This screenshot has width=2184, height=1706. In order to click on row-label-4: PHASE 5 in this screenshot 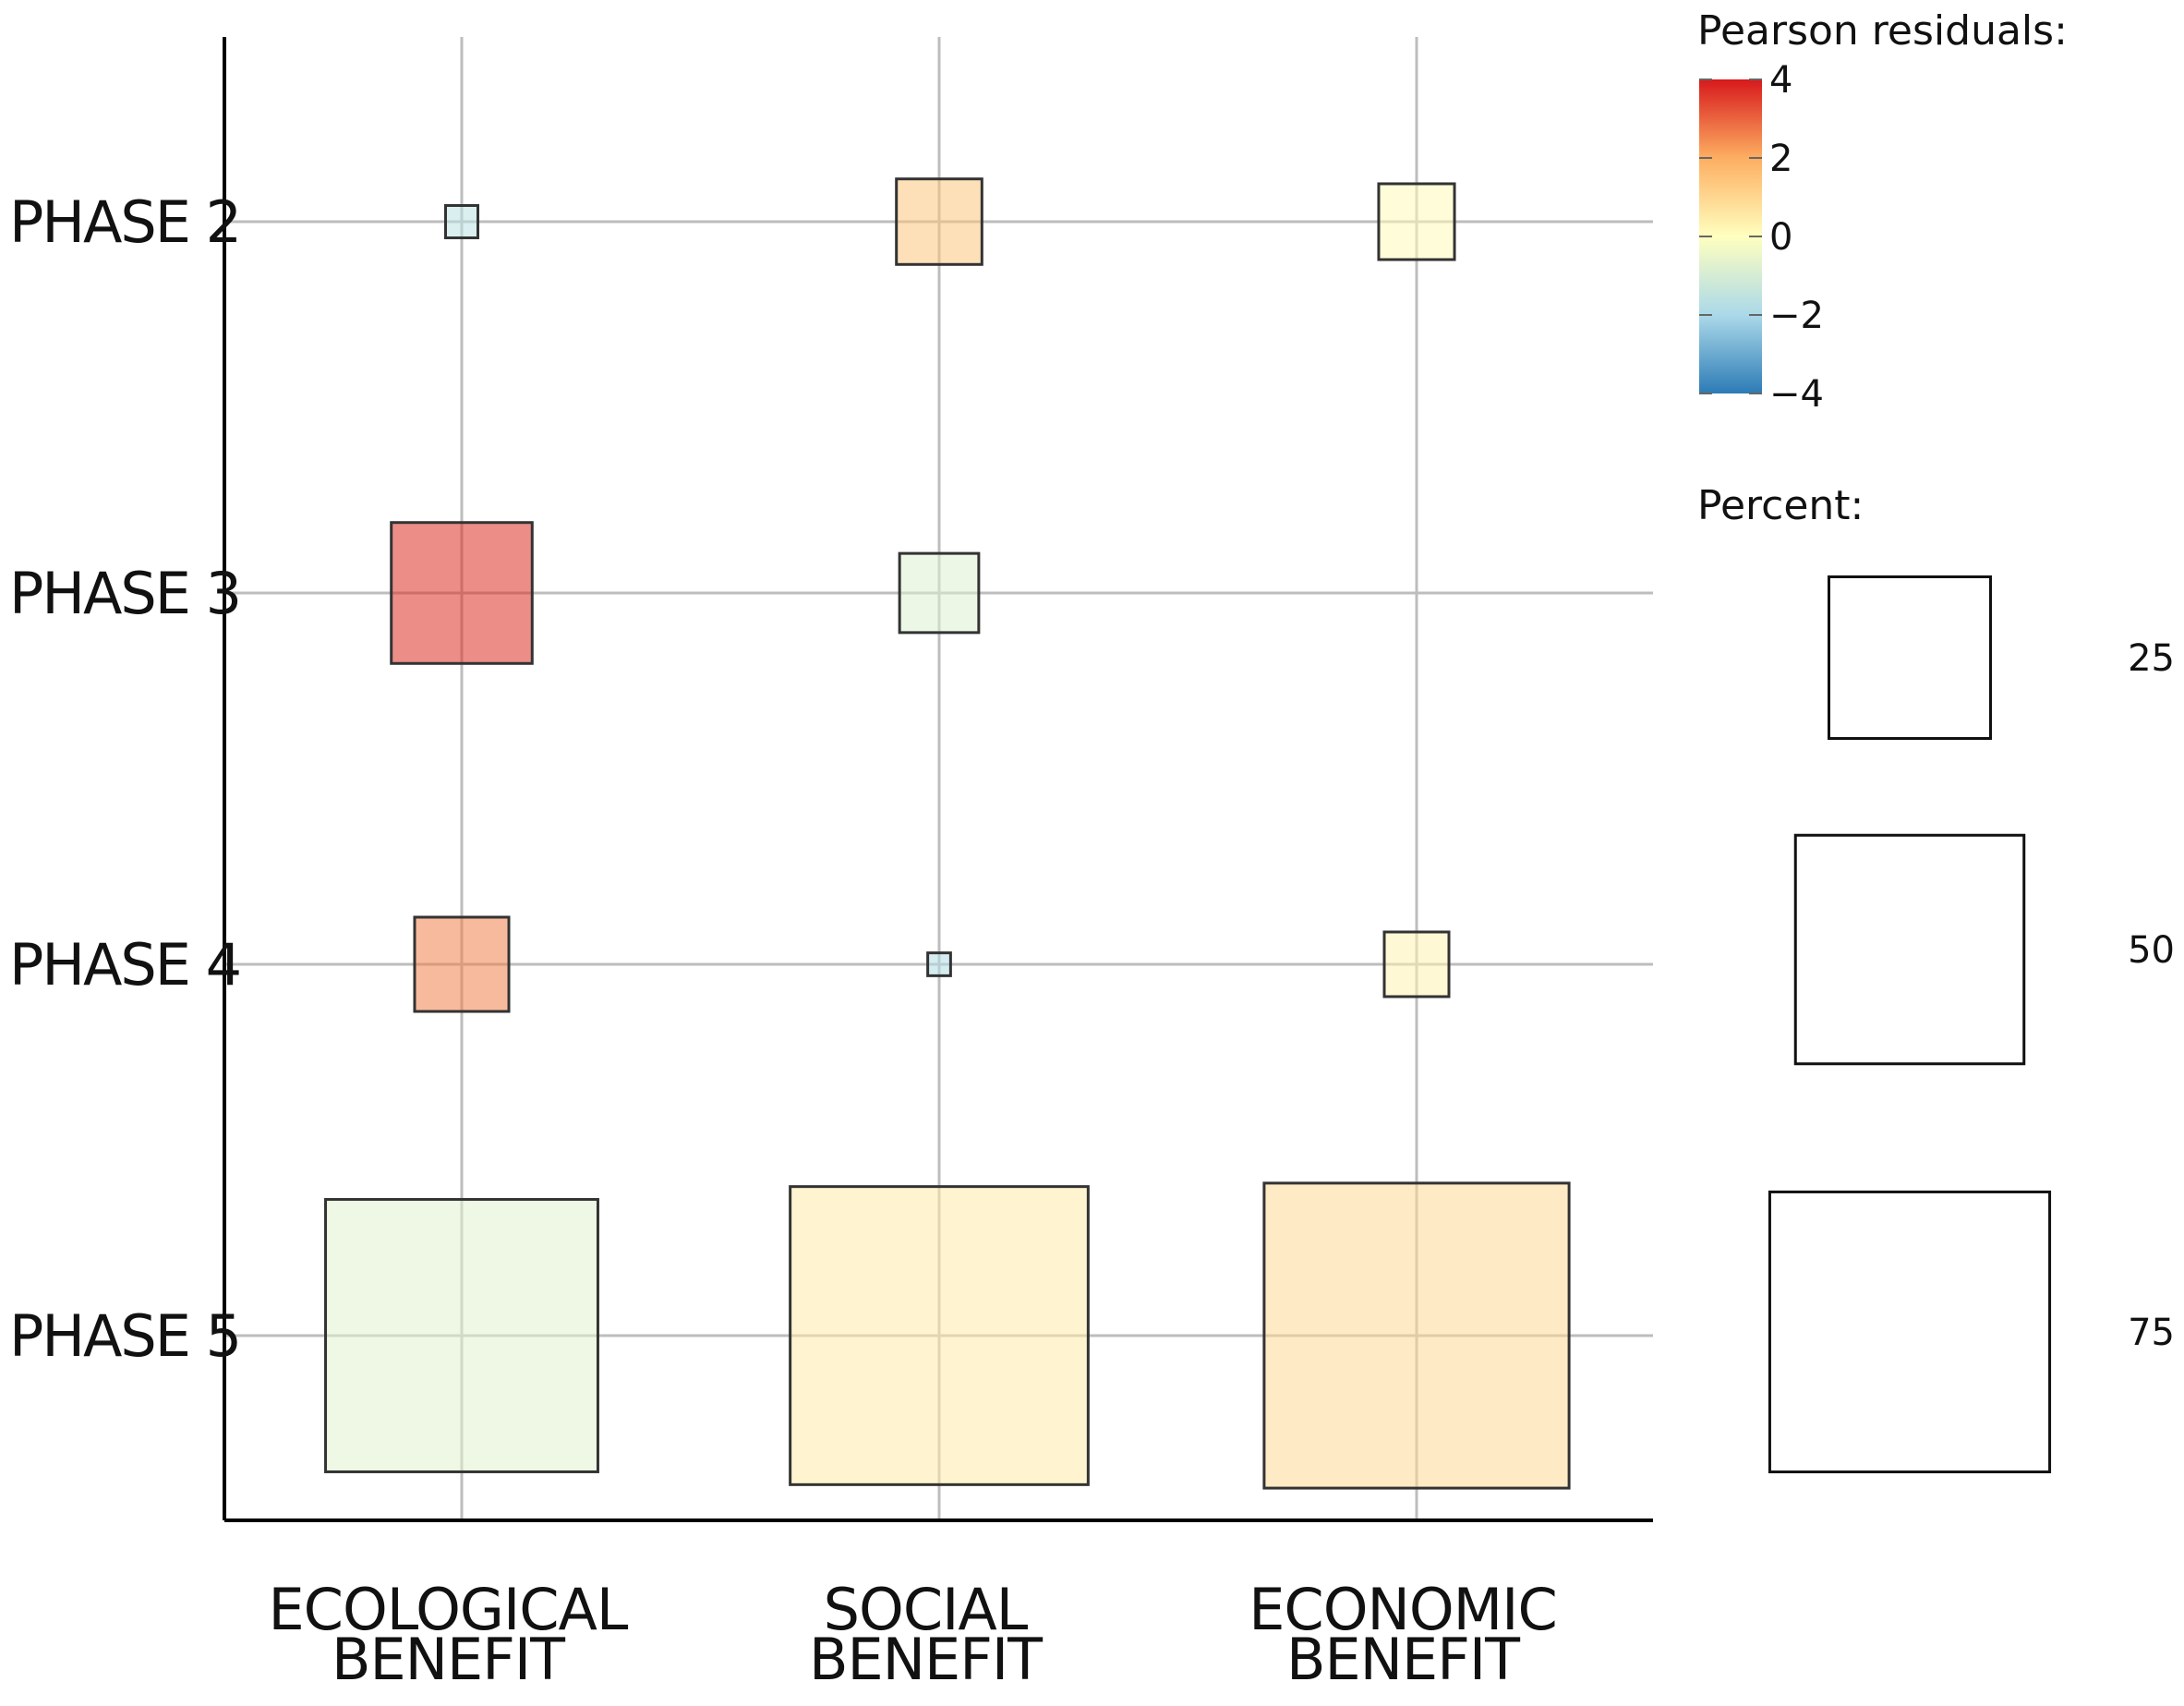, I will do `click(124, 1336)`.